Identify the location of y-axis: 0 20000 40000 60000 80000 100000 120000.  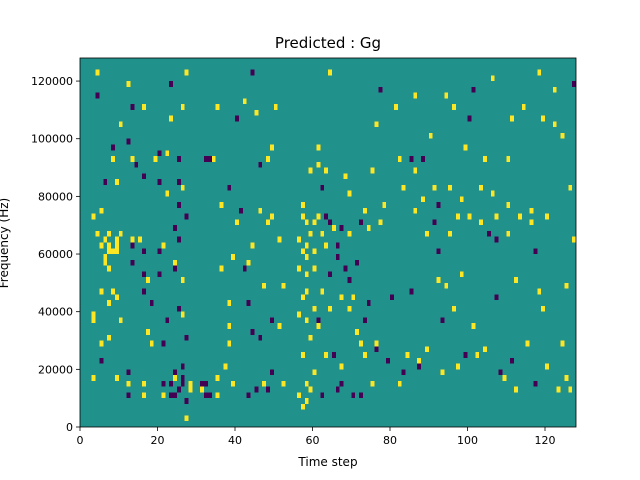
(55, 254).